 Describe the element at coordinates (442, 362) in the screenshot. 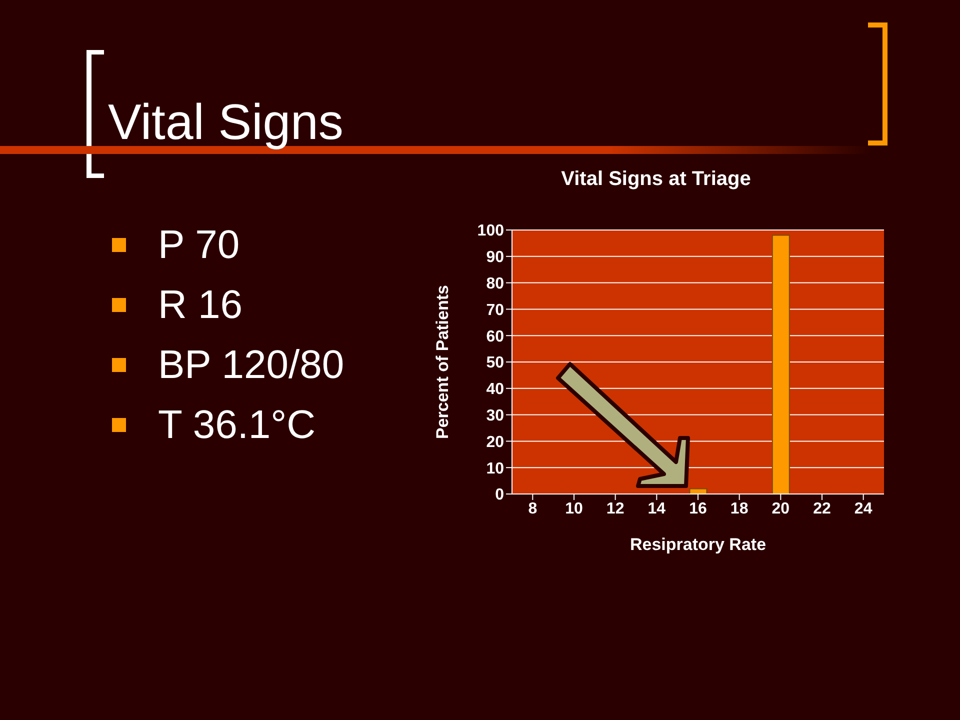

I see `y-axis-title: Percent of Patients` at that location.